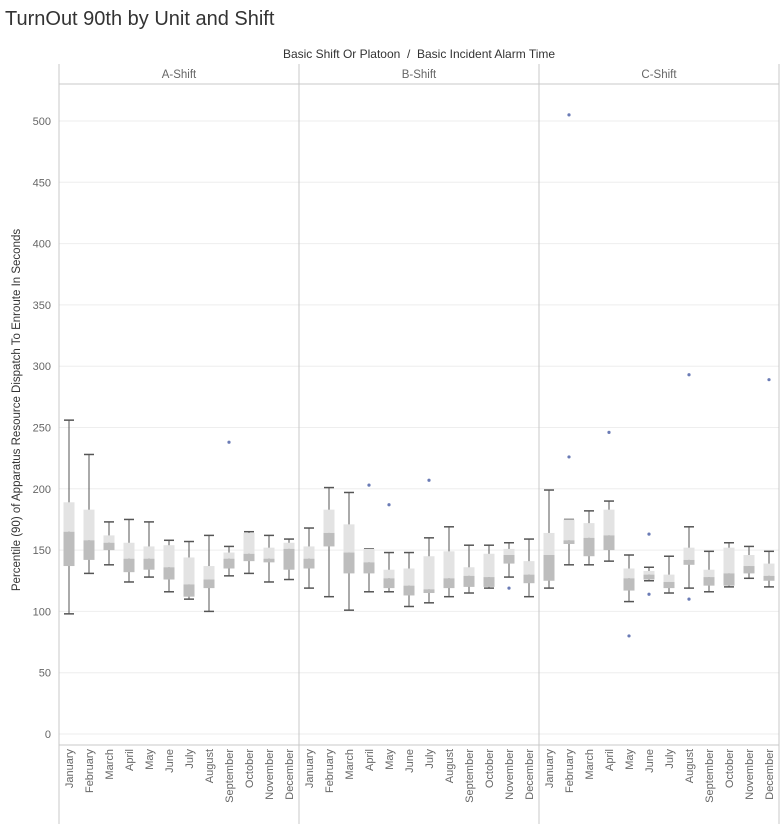 This screenshot has width=781, height=824. What do you see at coordinates (42, 183) in the screenshot?
I see `y-tick-label: 450` at bounding box center [42, 183].